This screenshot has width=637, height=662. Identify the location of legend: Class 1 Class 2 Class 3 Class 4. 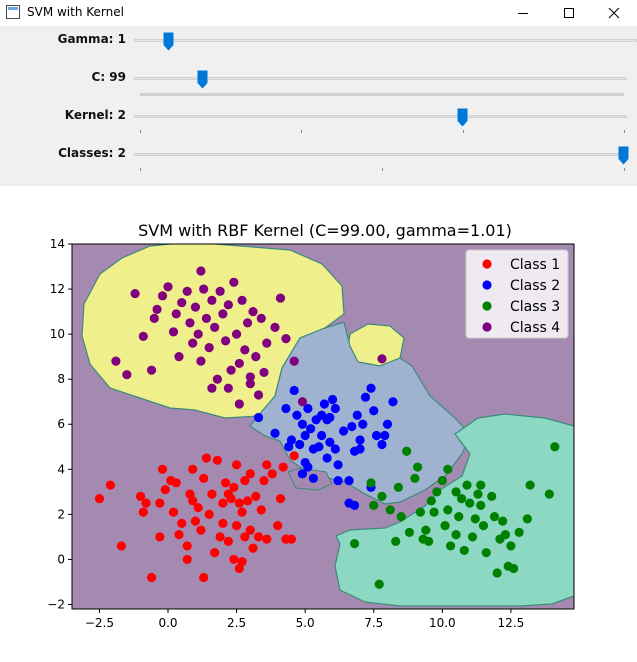
(517, 294).